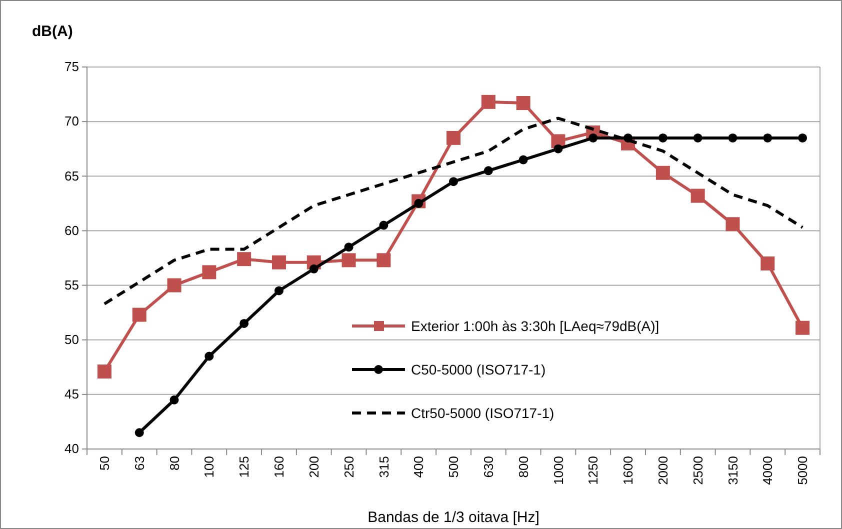 The width and height of the screenshot is (842, 529). I want to click on x-tick-label: 125, so click(244, 467).